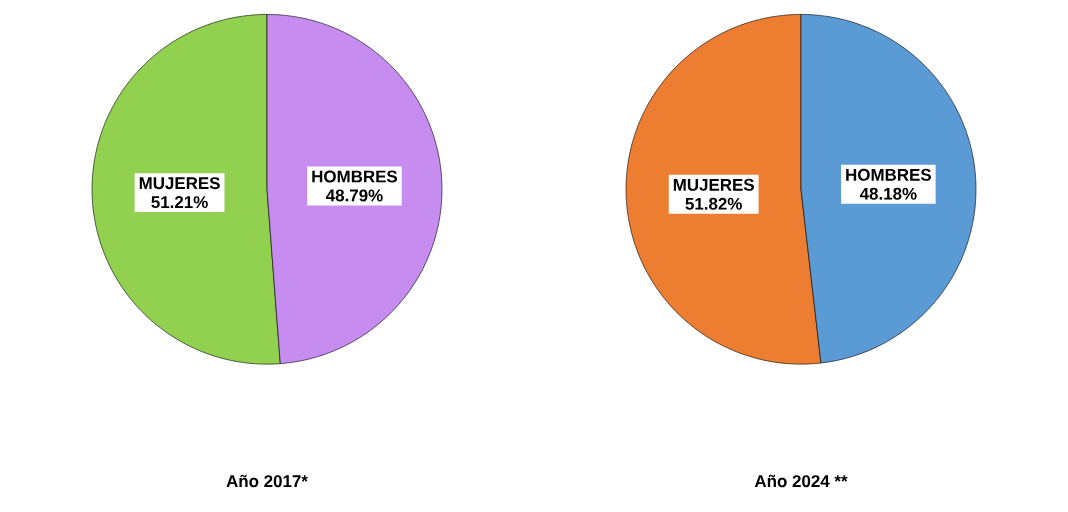  What do you see at coordinates (713, 203) in the screenshot?
I see `data-label: 51.82%` at bounding box center [713, 203].